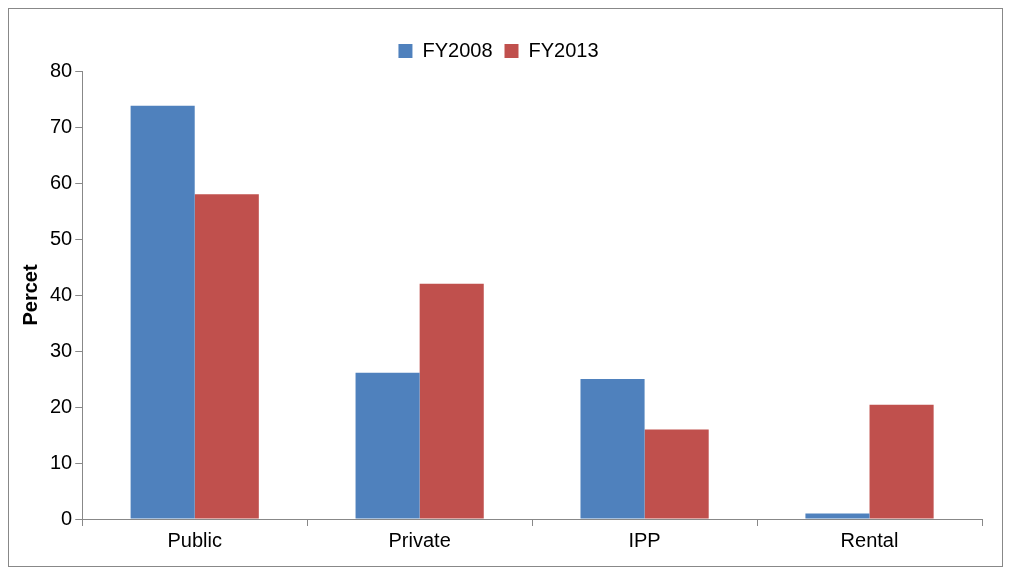  I want to click on y-tick-label: 0, so click(67, 517).